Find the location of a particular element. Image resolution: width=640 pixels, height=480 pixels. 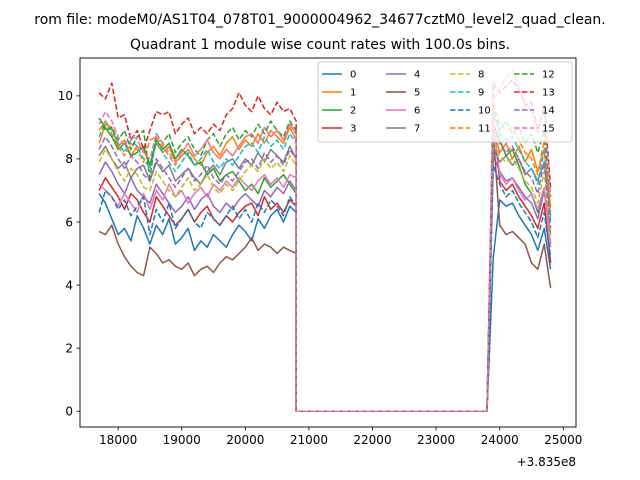

legend-label: 5 is located at coordinates (417, 93).